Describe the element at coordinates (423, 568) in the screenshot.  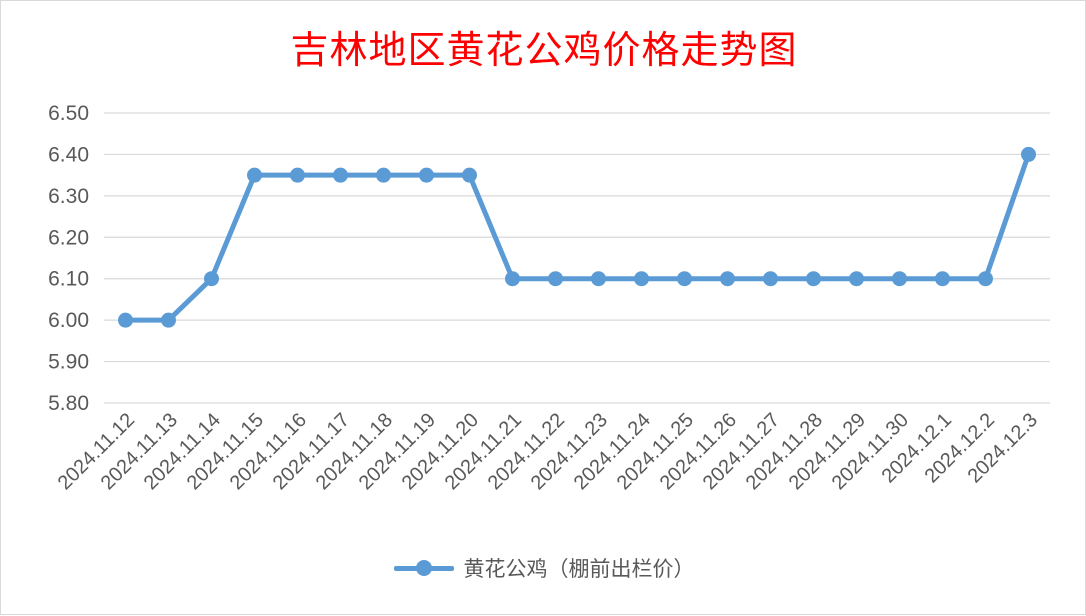
I see `legend-marker` at that location.